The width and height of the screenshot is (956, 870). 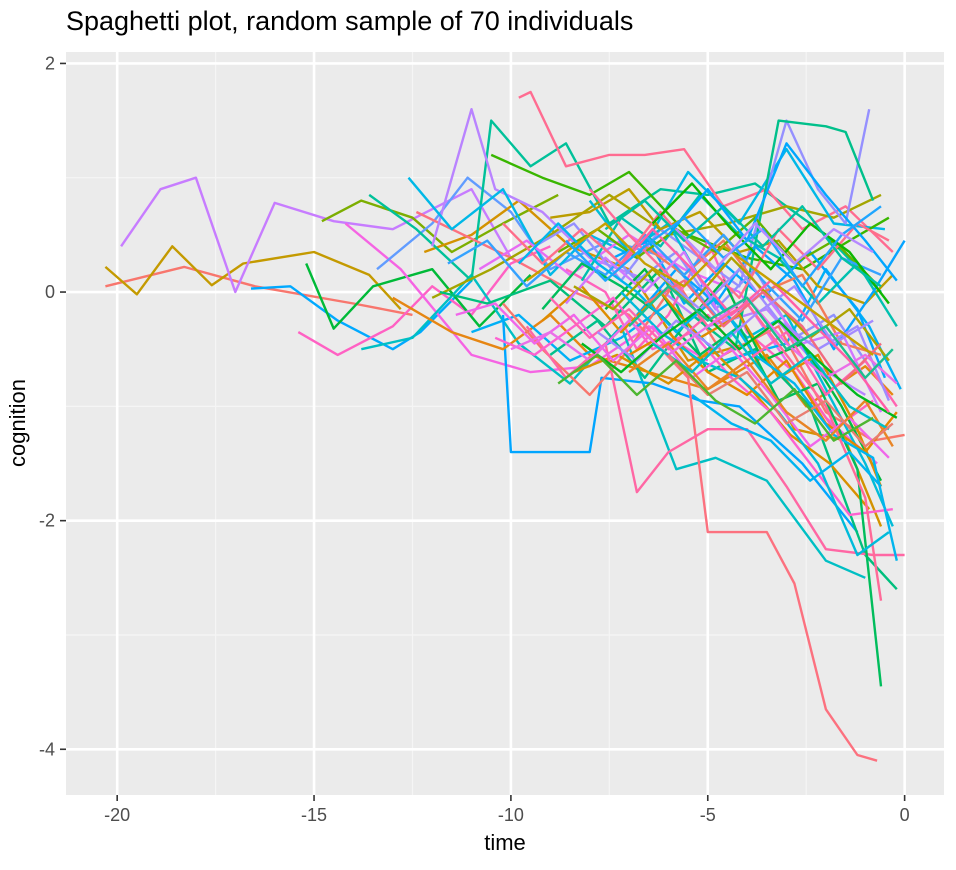 I want to click on x-tick-label: -10, so click(x=511, y=815).